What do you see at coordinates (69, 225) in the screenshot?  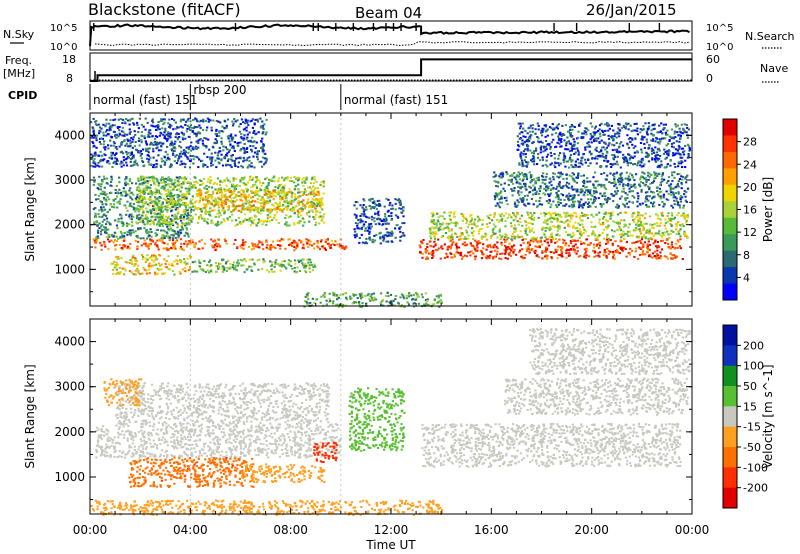 I see `power-ytick-label: 2000` at bounding box center [69, 225].